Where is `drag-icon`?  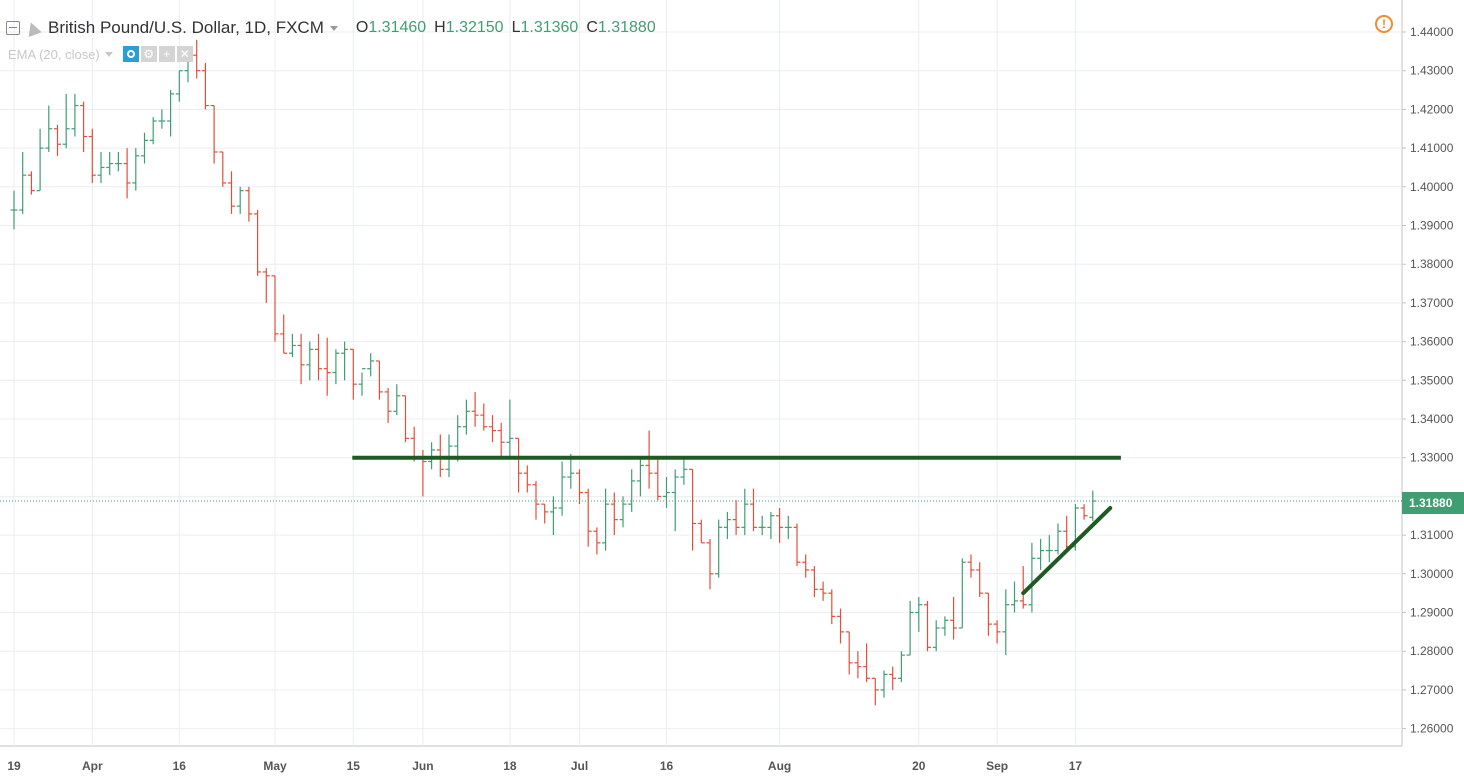
drag-icon is located at coordinates (33, 28).